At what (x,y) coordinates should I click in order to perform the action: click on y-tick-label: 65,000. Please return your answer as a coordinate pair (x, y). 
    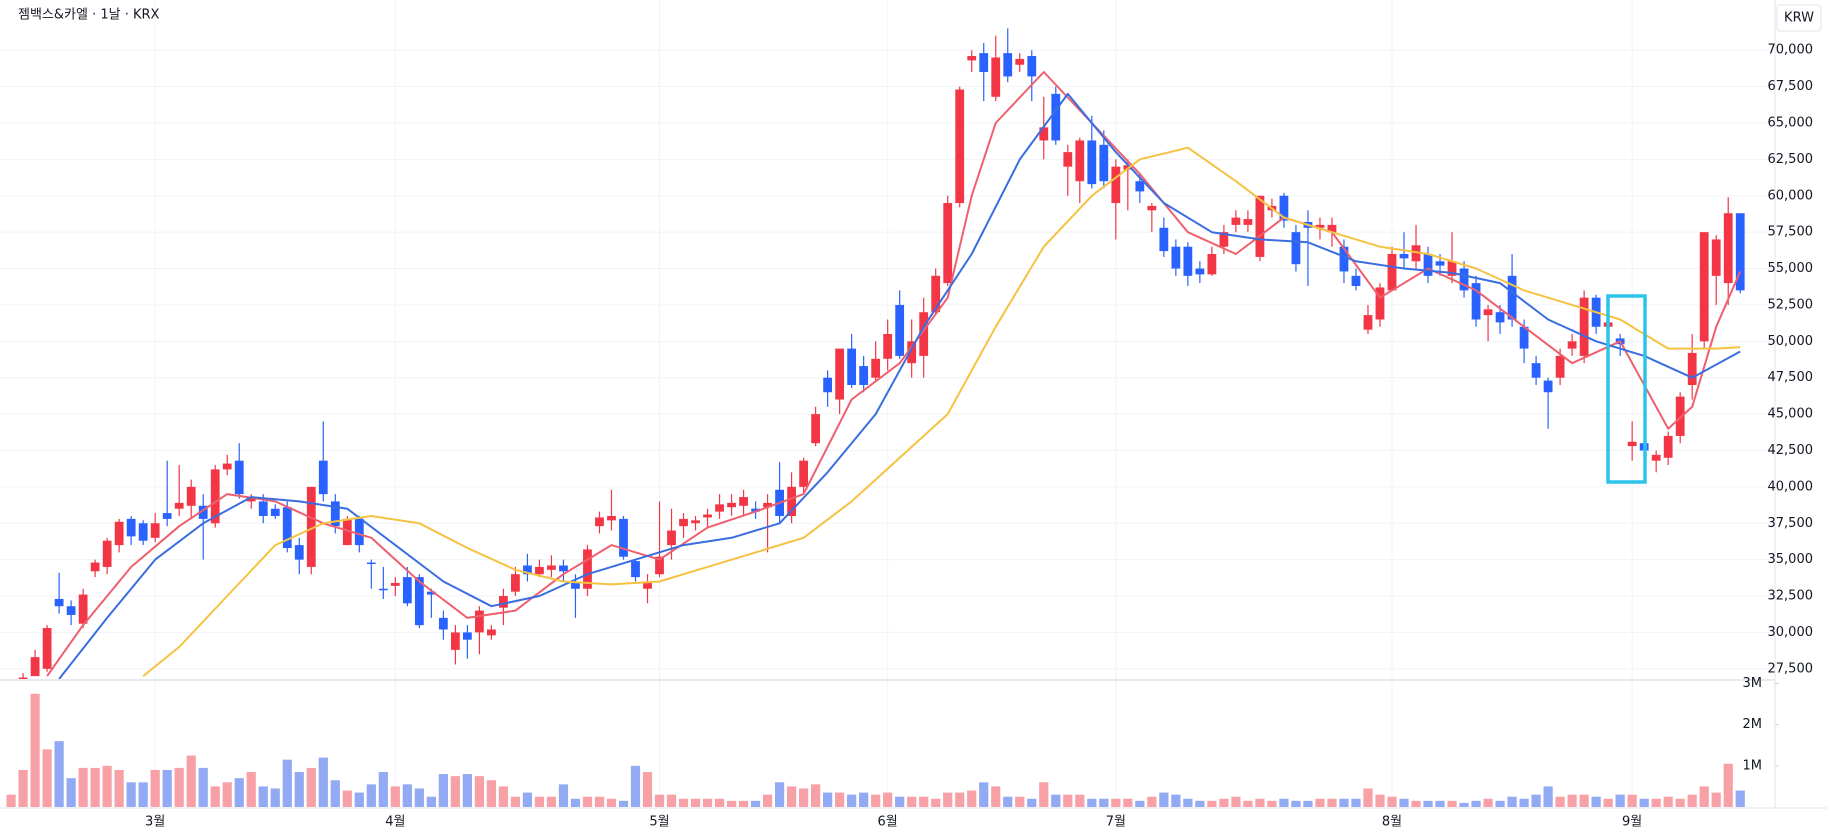
    Looking at the image, I should click on (1791, 122).